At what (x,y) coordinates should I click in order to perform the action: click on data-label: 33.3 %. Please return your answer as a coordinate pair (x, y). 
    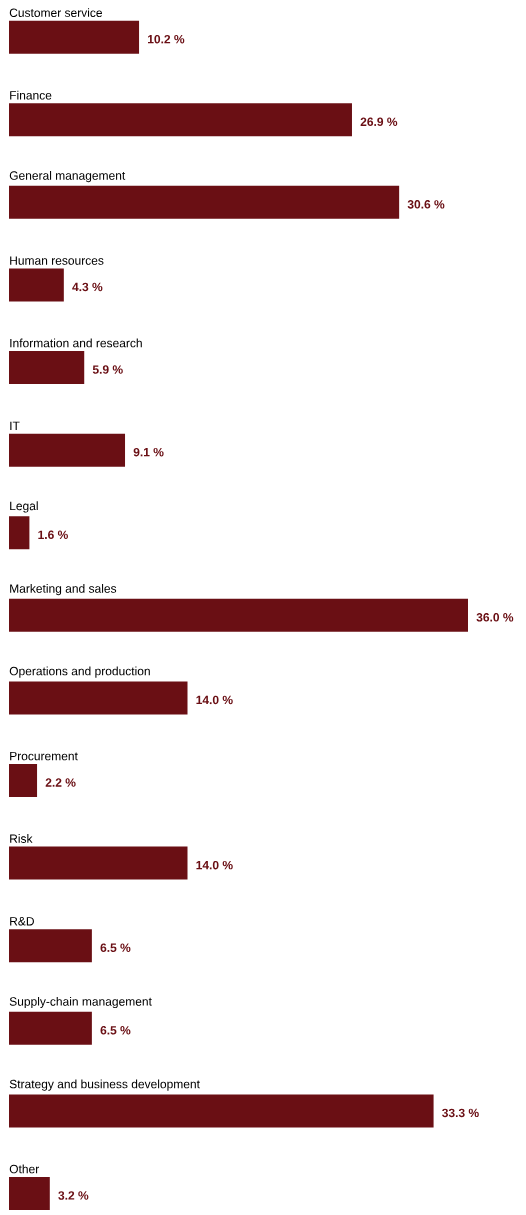
    Looking at the image, I should click on (460, 1113).